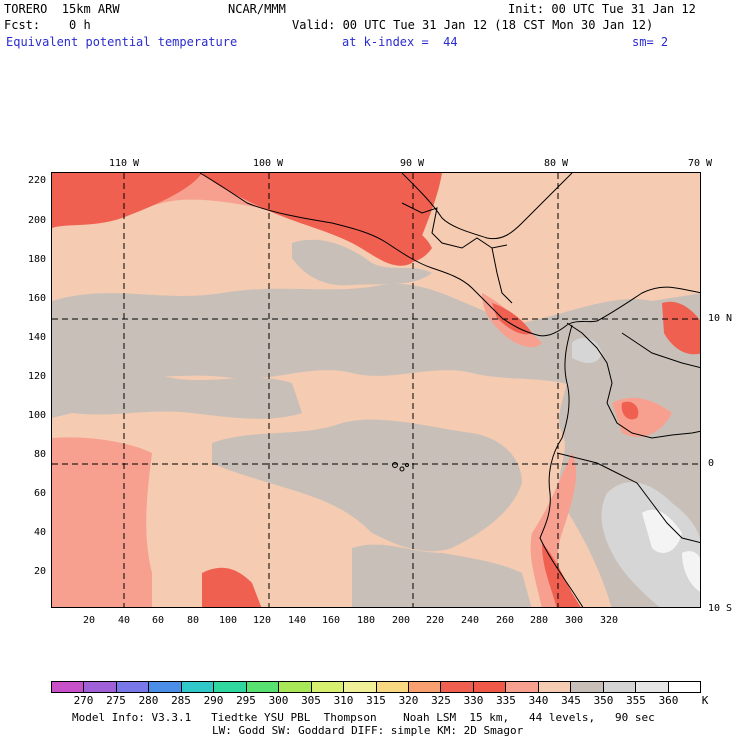  What do you see at coordinates (181, 700) in the screenshot?
I see `colorbar-level-label: 285` at bounding box center [181, 700].